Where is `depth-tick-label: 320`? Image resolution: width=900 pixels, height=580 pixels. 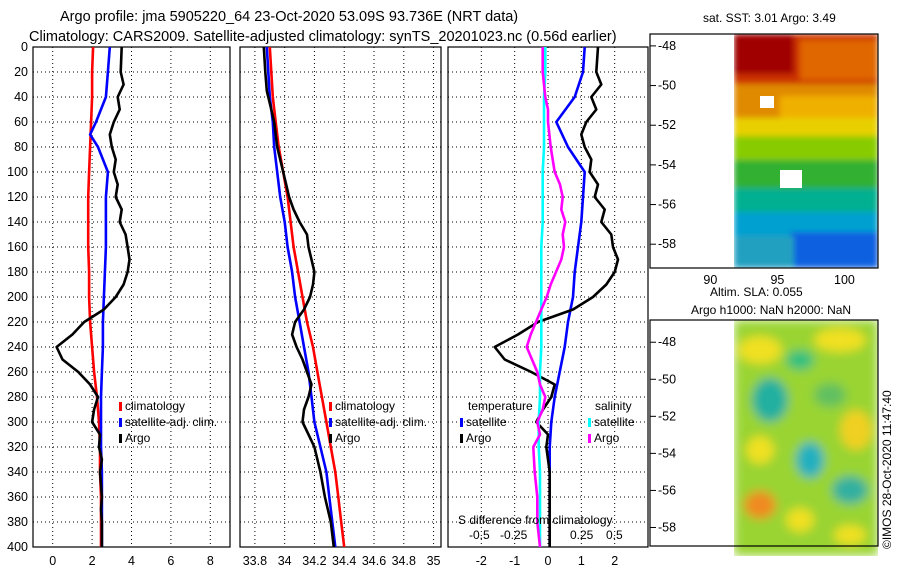
depth-tick-label: 320 is located at coordinates (17, 447).